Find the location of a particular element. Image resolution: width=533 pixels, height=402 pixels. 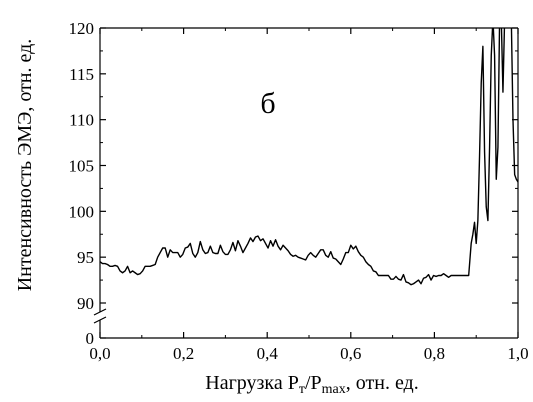

y-tick-label: 110 is located at coordinates (81, 120).